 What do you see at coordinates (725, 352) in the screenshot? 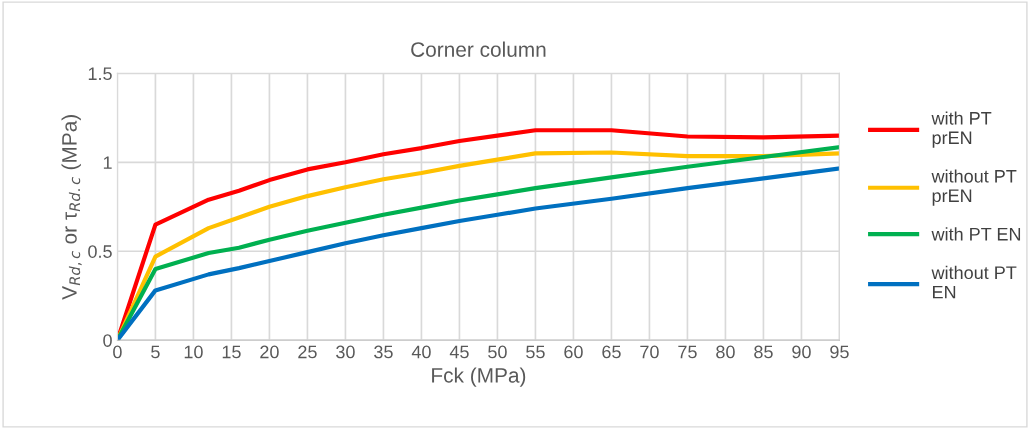
I see `x-tick-label: 80` at bounding box center [725, 352].